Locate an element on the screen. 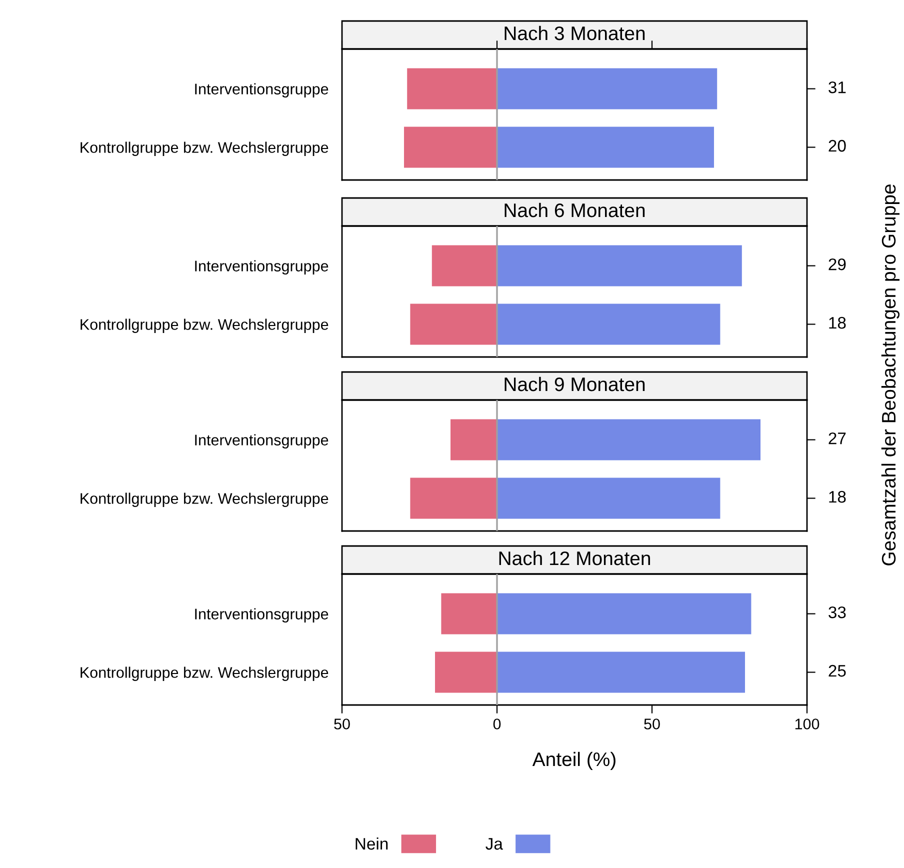 This screenshot has height=868, width=904. y2-axis-title: Gesamtzahl der Beobachtungen pro Gruppe is located at coordinates (890, 375).